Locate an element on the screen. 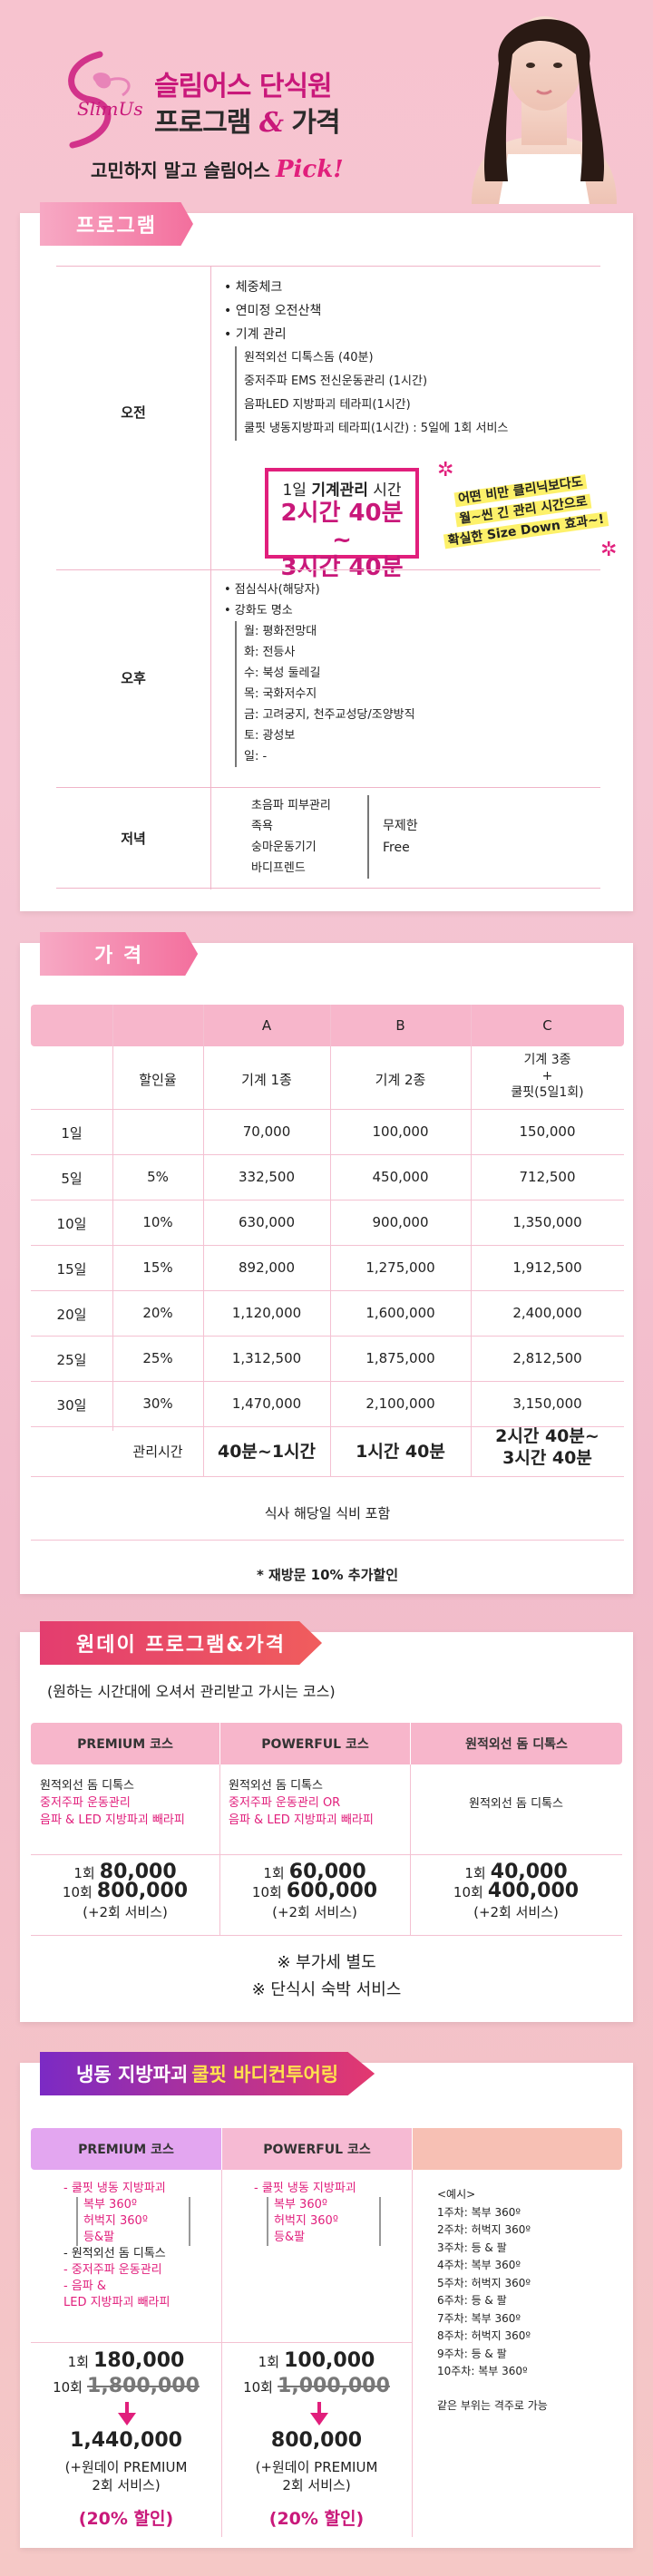  premium-desc: 원적외선 돔 디톡스 중저주파 운동관리 음파 & LED 지방파괴 빼라피 is located at coordinates (130, 1803).